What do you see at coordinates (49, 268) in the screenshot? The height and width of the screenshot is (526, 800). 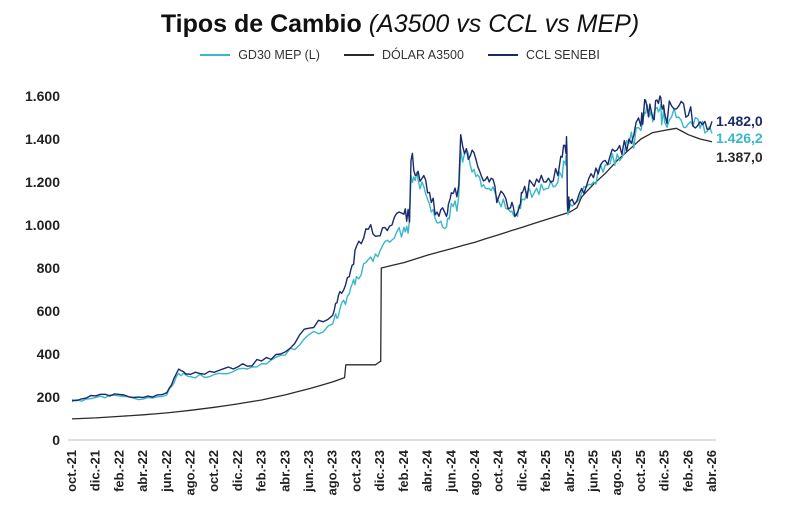 I see `y-tick-label: 800` at bounding box center [49, 268].